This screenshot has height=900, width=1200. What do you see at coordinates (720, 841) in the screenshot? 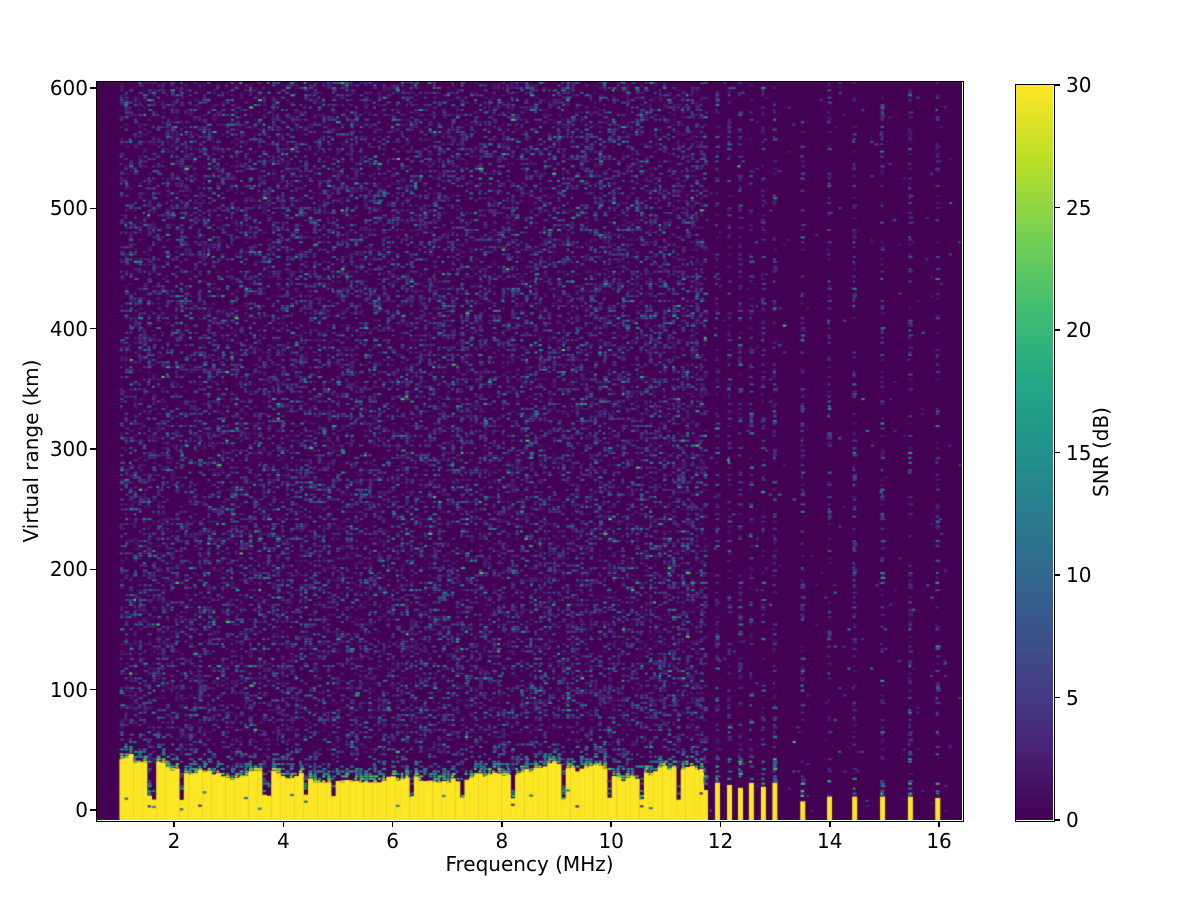
I see `x-tick-label: 12` at bounding box center [720, 841].